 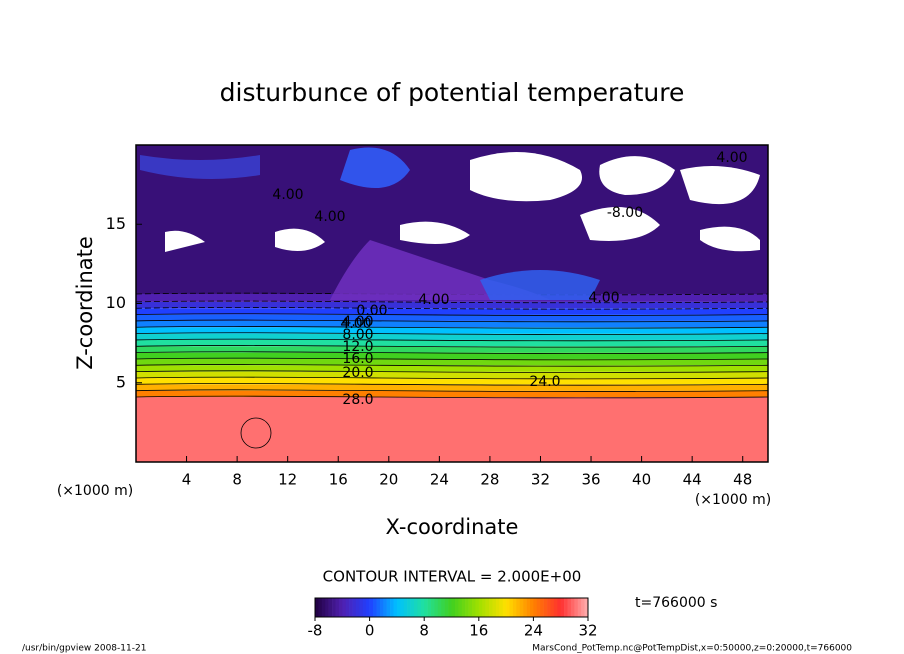 What do you see at coordinates (338, 480) in the screenshot?
I see `x-tick-label: 16` at bounding box center [338, 480].